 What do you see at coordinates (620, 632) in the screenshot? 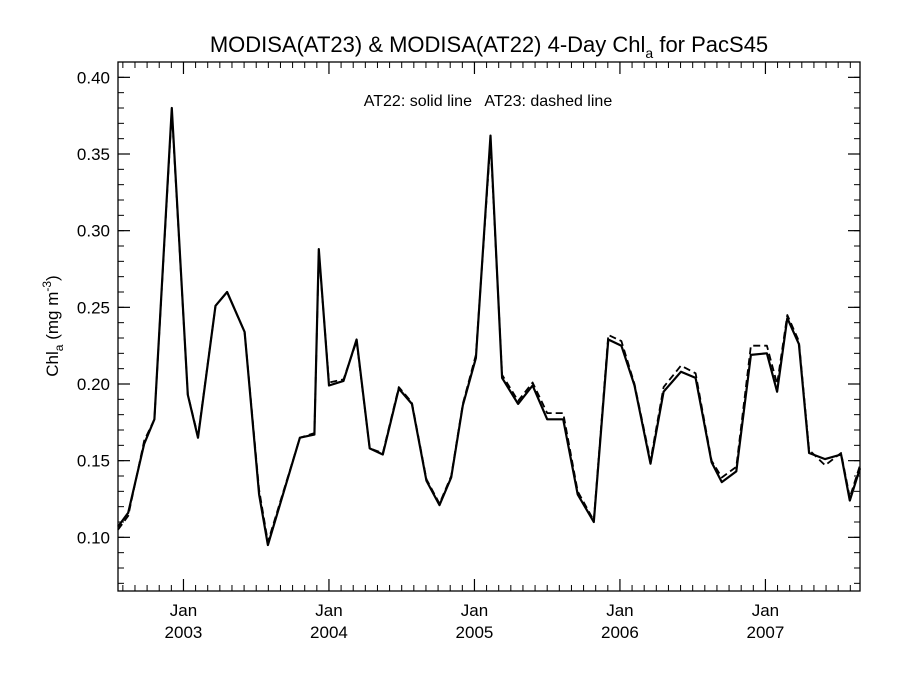
I see `x-tick-year: 2006` at bounding box center [620, 632].